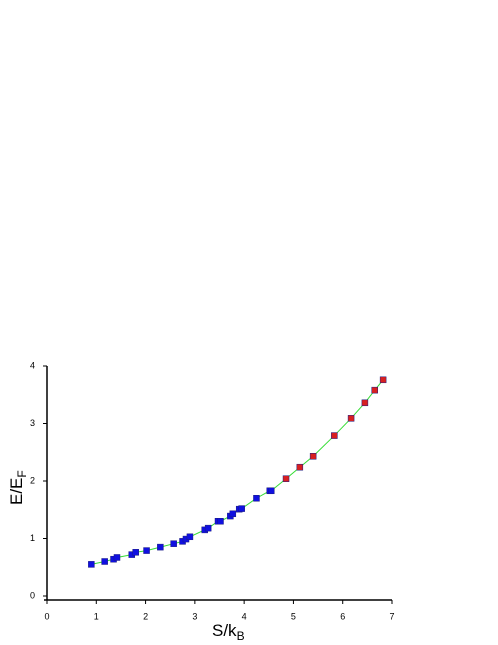 The image size is (498, 645). What do you see at coordinates (293, 616) in the screenshot?
I see `x-tick-label: 5` at bounding box center [293, 616].